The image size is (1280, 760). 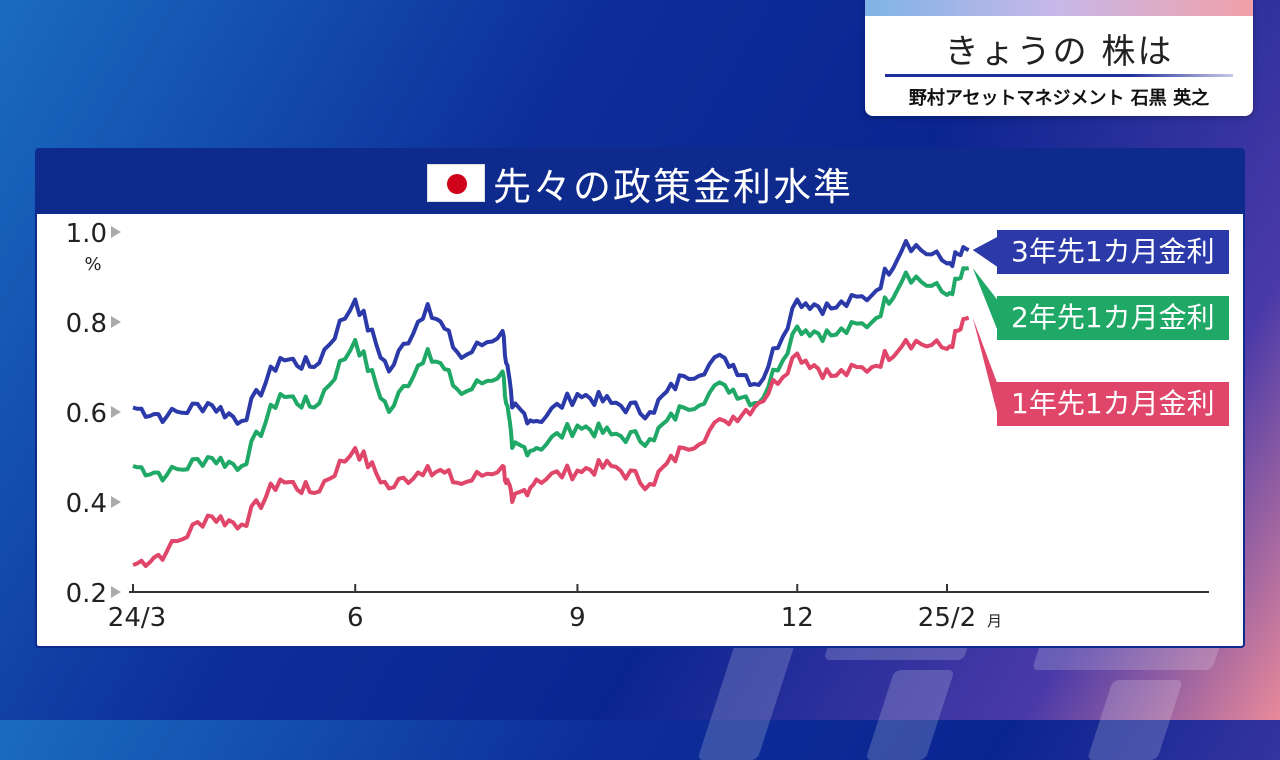 What do you see at coordinates (1059, 75) in the screenshot?
I see `program-underline` at bounding box center [1059, 75].